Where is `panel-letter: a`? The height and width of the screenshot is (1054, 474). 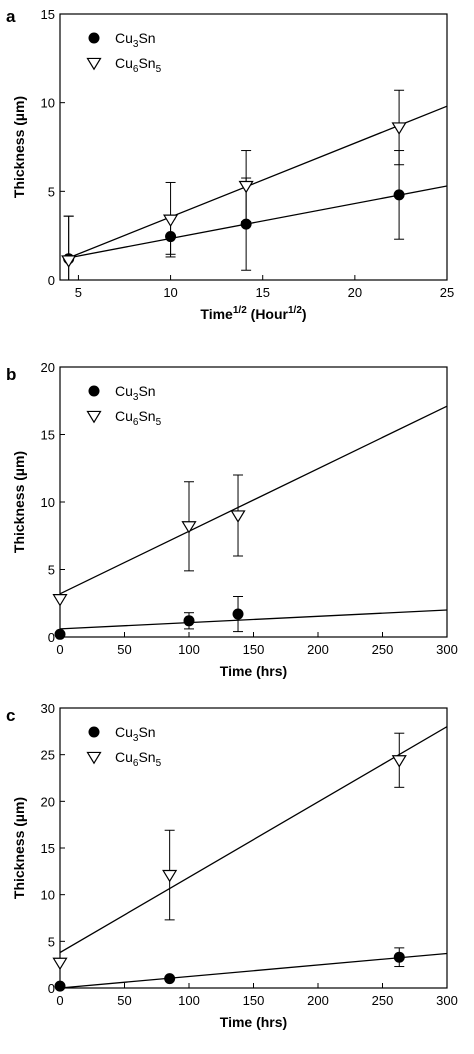
panel-letter: a is located at coordinates (11, 16).